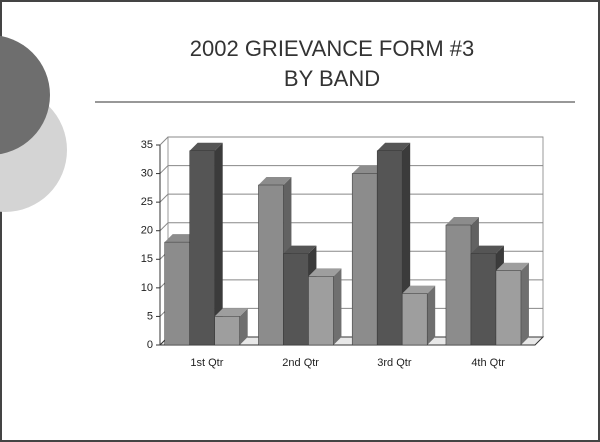  I want to click on y-tick-label: 20, so click(147, 231).